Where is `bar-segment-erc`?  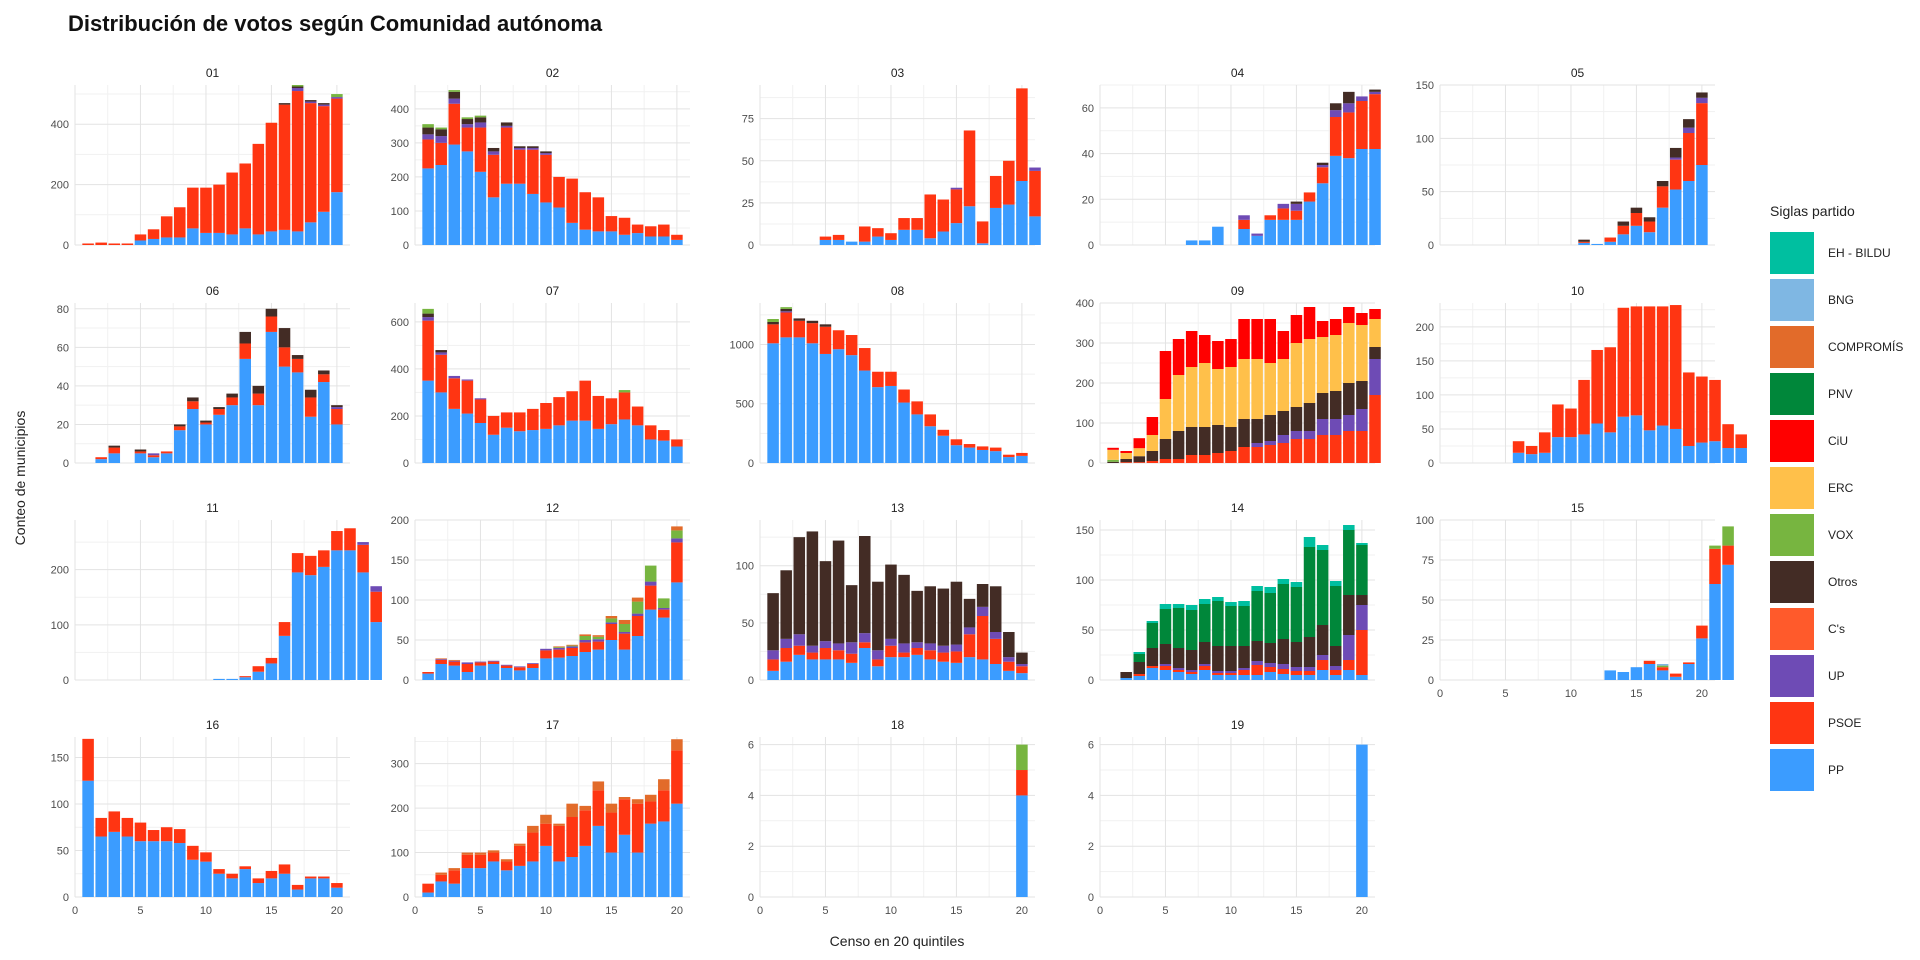 bar-segment-erc is located at coordinates (1178, 403).